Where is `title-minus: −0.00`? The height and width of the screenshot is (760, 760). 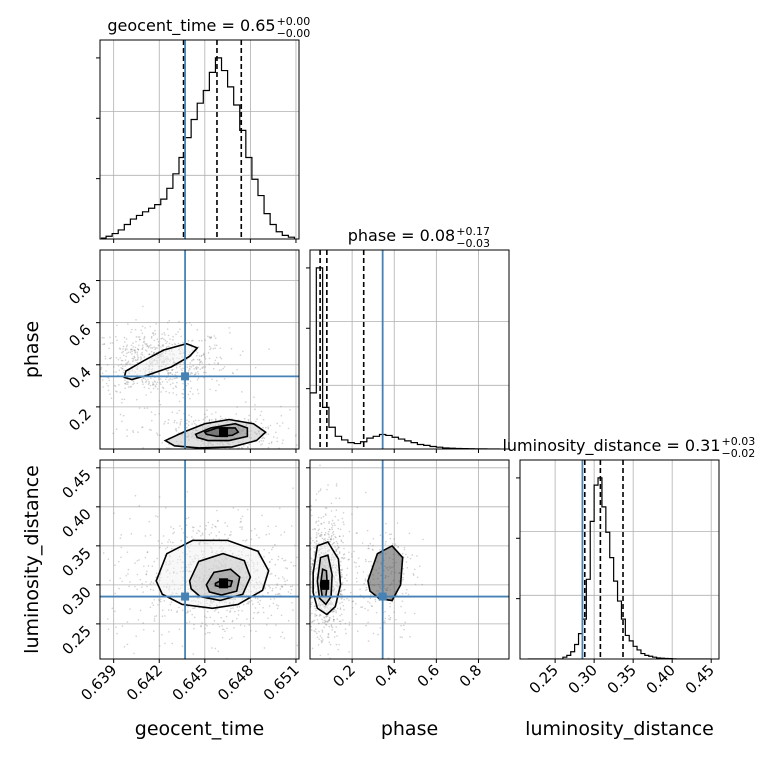
title-minus: −0.00 is located at coordinates (294, 33).